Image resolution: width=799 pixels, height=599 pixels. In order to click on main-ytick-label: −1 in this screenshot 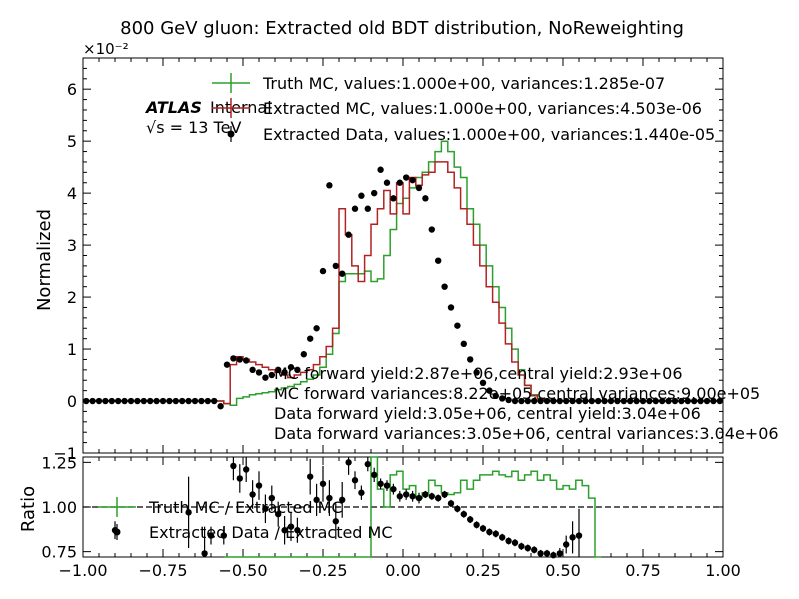, I will do `click(65, 453)`.